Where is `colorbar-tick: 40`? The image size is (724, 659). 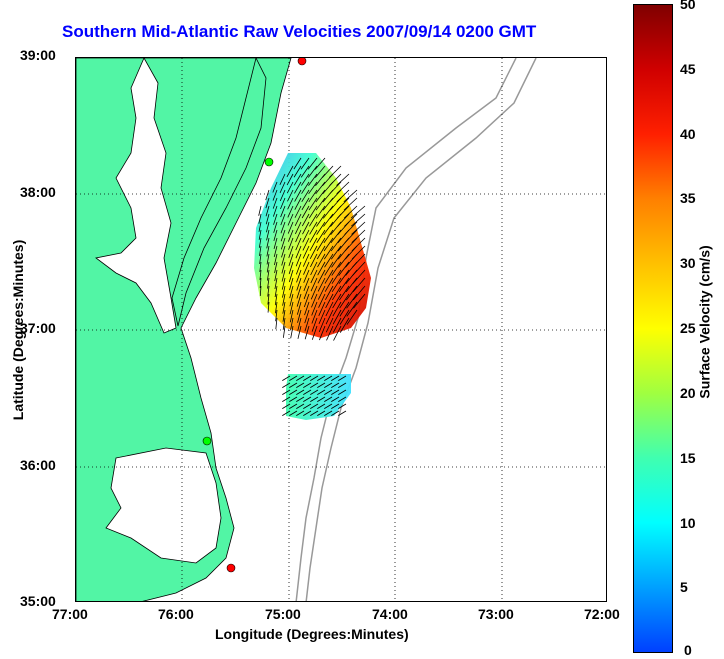
colorbar-tick: 40 is located at coordinates (688, 134).